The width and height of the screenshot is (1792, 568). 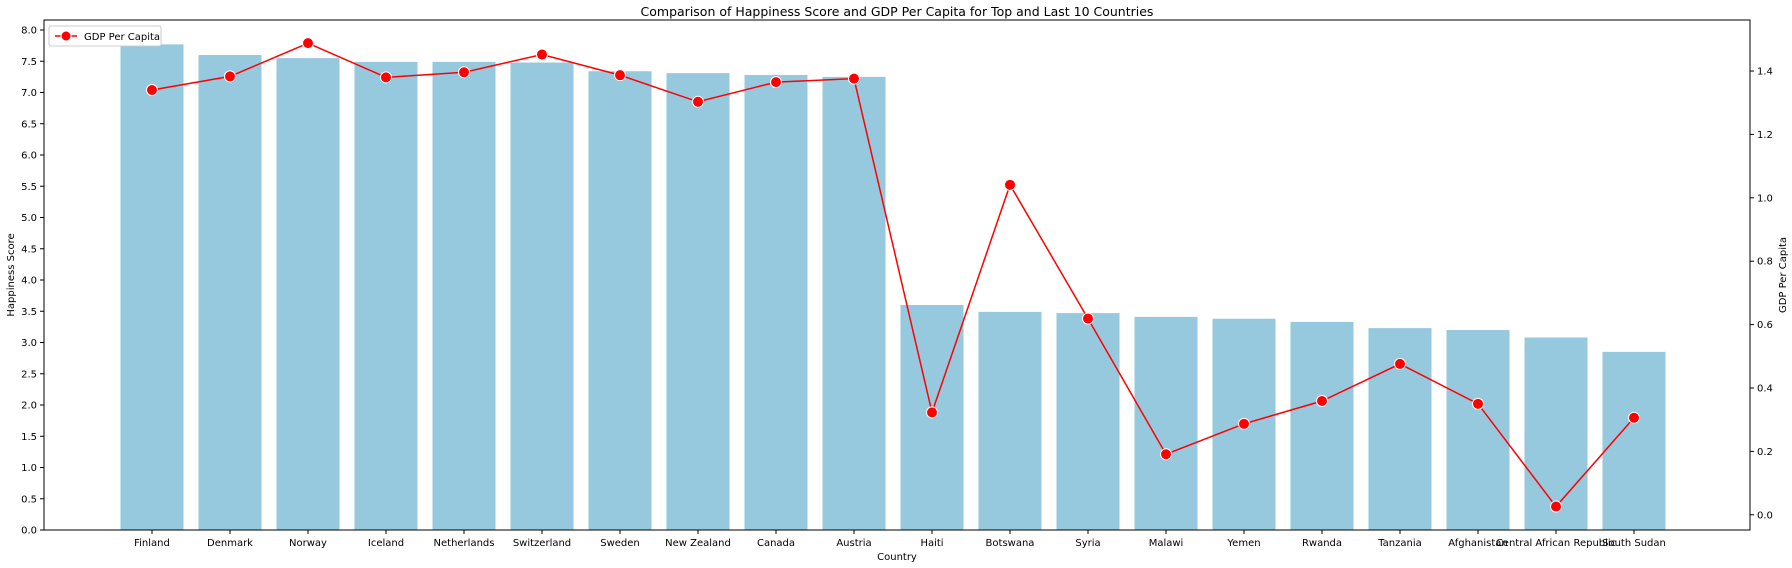 What do you see at coordinates (1765, 135) in the screenshot?
I see `y2-tick-label-6: 1.2` at bounding box center [1765, 135].